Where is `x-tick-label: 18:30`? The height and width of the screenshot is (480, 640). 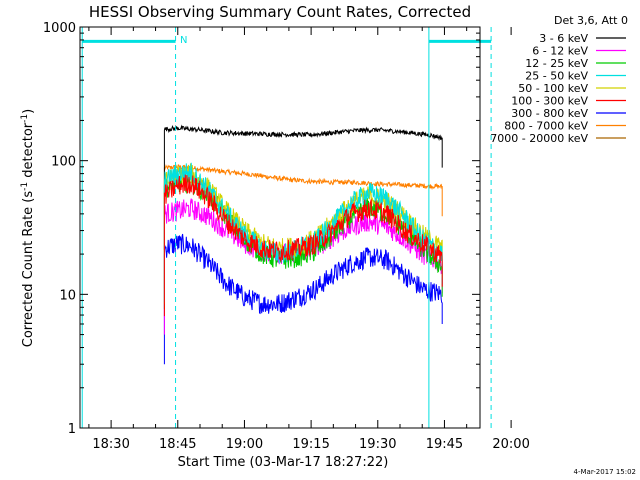 x-tick-label: 18:30 is located at coordinates (110, 444).